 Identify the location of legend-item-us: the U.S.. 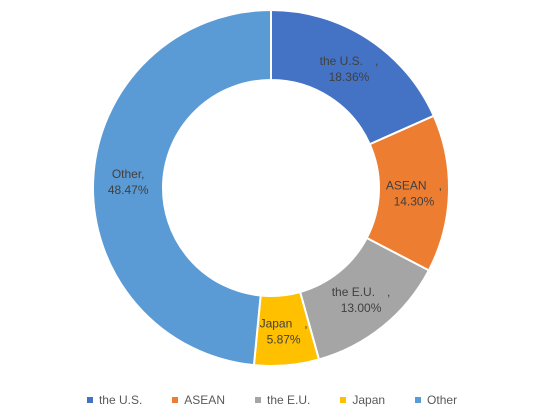
(114, 400).